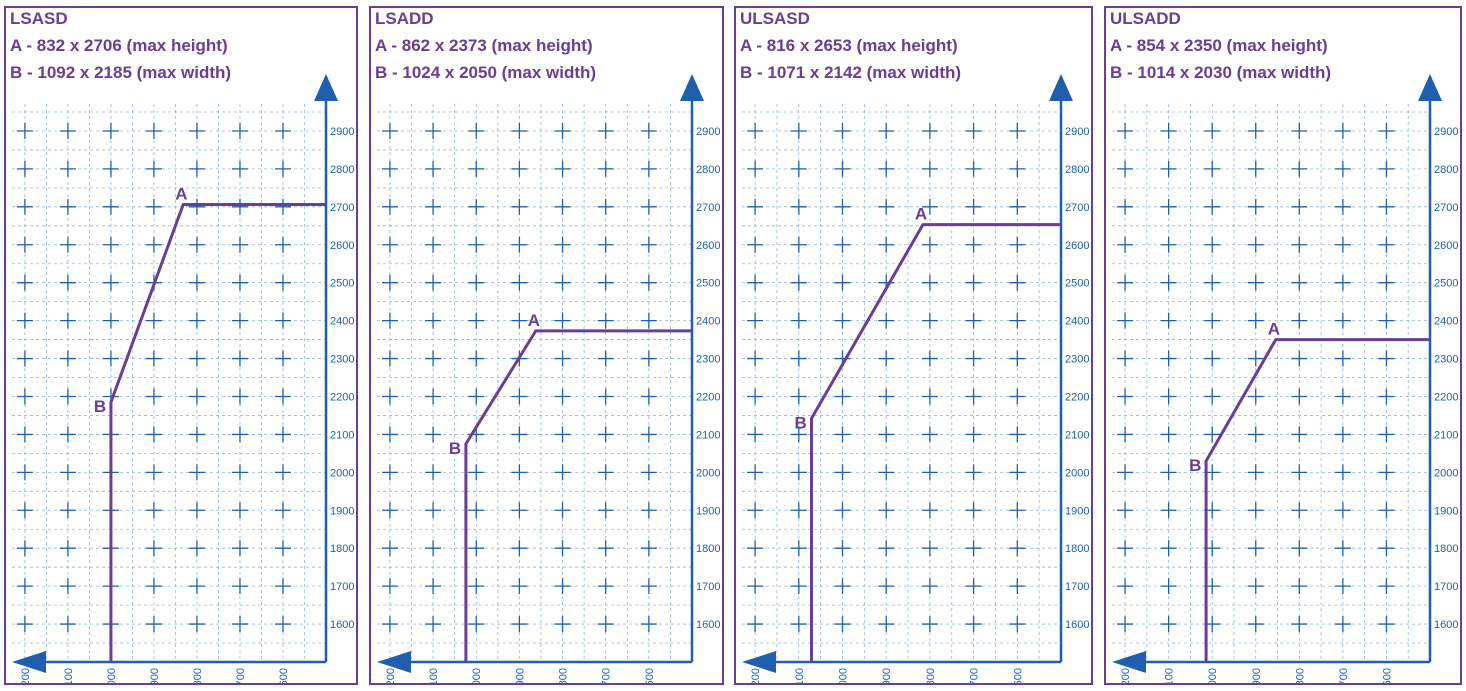 The width and height of the screenshot is (1466, 691). What do you see at coordinates (404, 18) in the screenshot?
I see `chart-title: LSADD` at bounding box center [404, 18].